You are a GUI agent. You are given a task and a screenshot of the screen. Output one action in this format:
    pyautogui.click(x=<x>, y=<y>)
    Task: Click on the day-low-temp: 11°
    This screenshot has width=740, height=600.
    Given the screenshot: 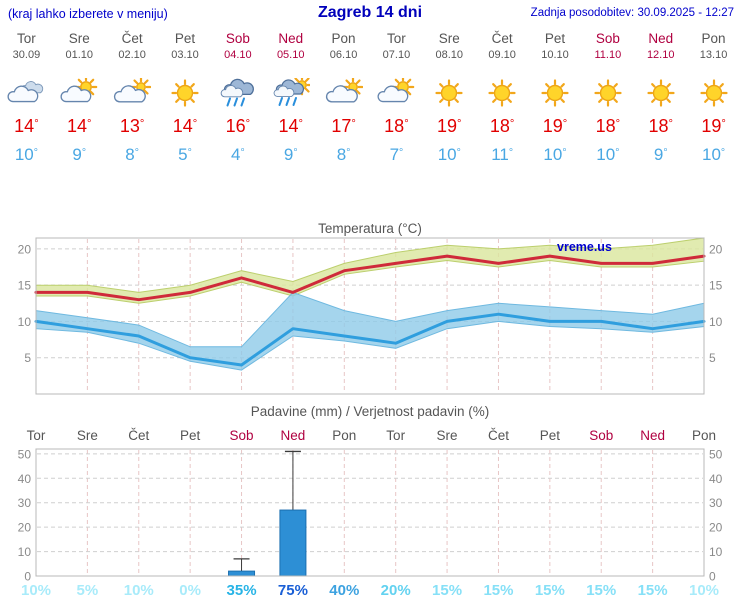 What is the action you would take?
    pyautogui.click(x=502, y=154)
    